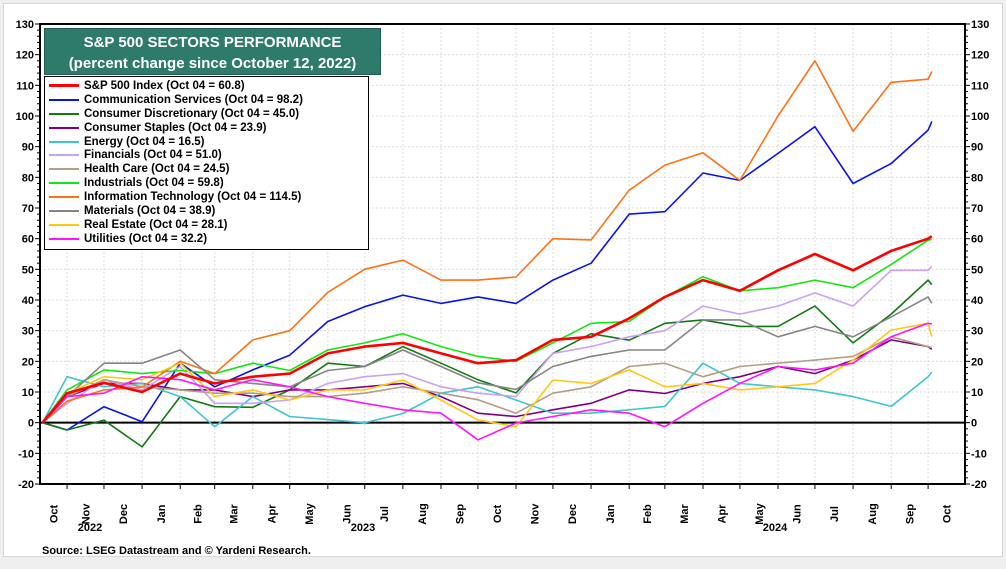  I want to click on y-tick-label-left: 70, so click(28, 209).